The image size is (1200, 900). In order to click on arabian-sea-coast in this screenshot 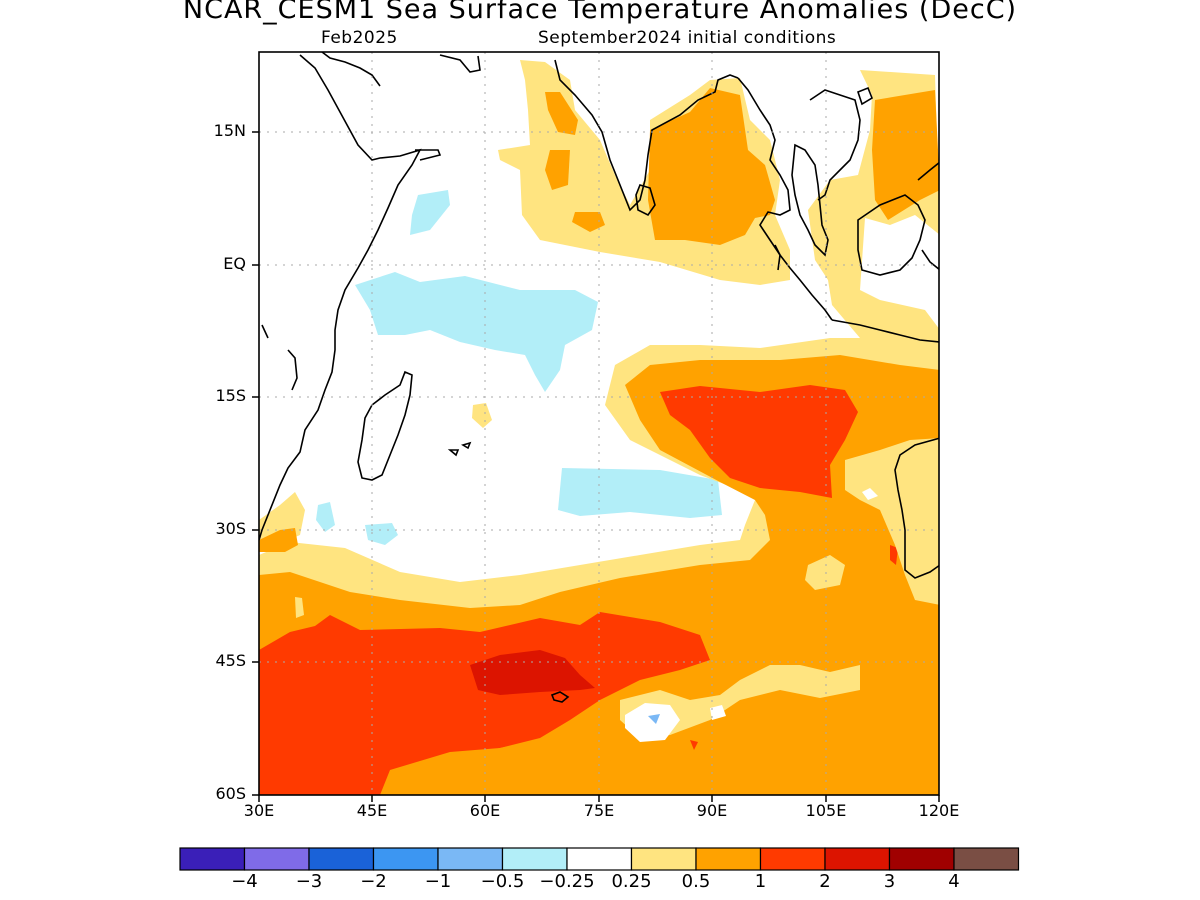, I will do `click(460, 63)`.